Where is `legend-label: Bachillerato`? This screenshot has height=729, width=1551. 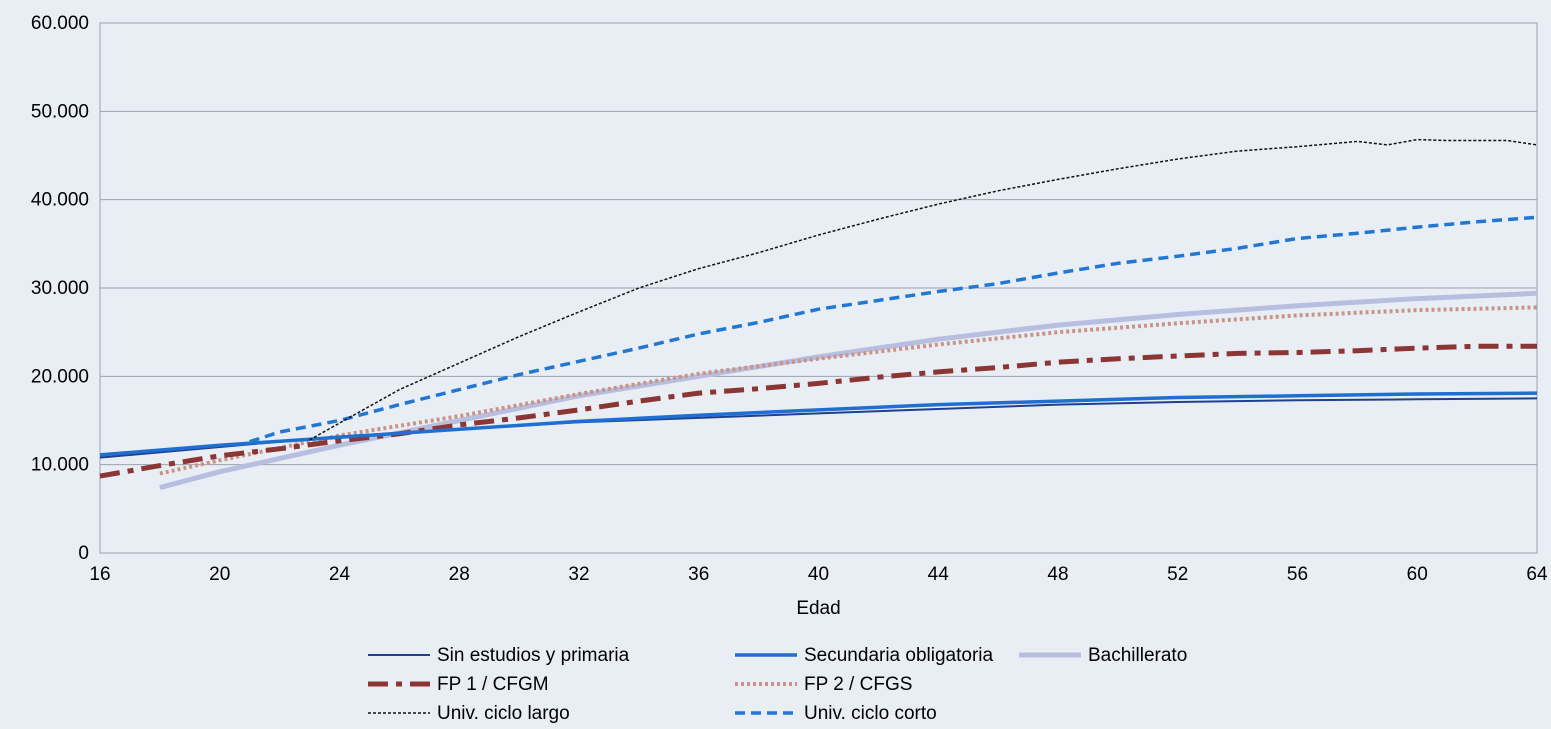
legend-label: Bachillerato is located at coordinates (1137, 655).